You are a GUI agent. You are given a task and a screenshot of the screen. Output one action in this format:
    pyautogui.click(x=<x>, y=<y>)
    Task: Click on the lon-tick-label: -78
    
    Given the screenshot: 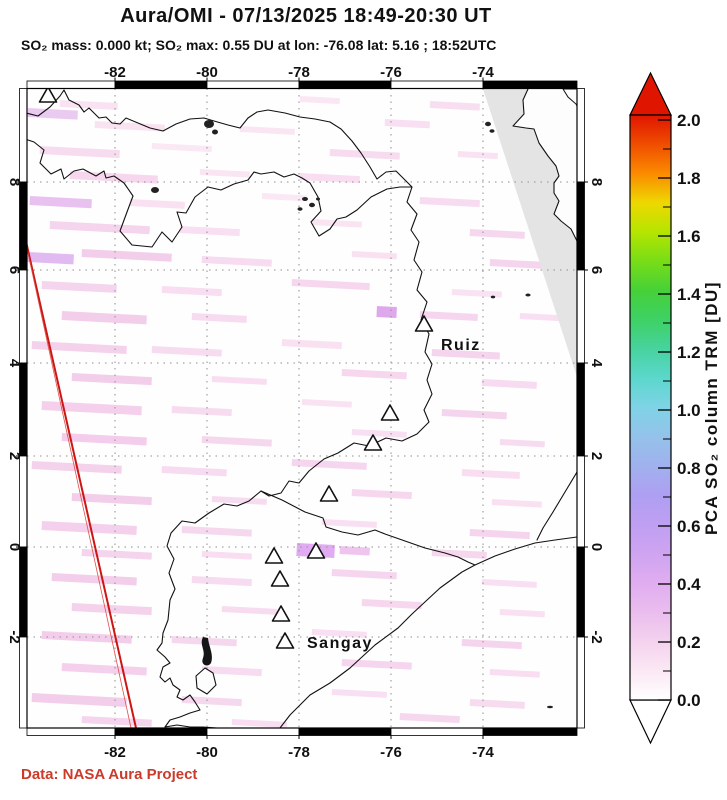 What is the action you would take?
    pyautogui.click(x=299, y=752)
    